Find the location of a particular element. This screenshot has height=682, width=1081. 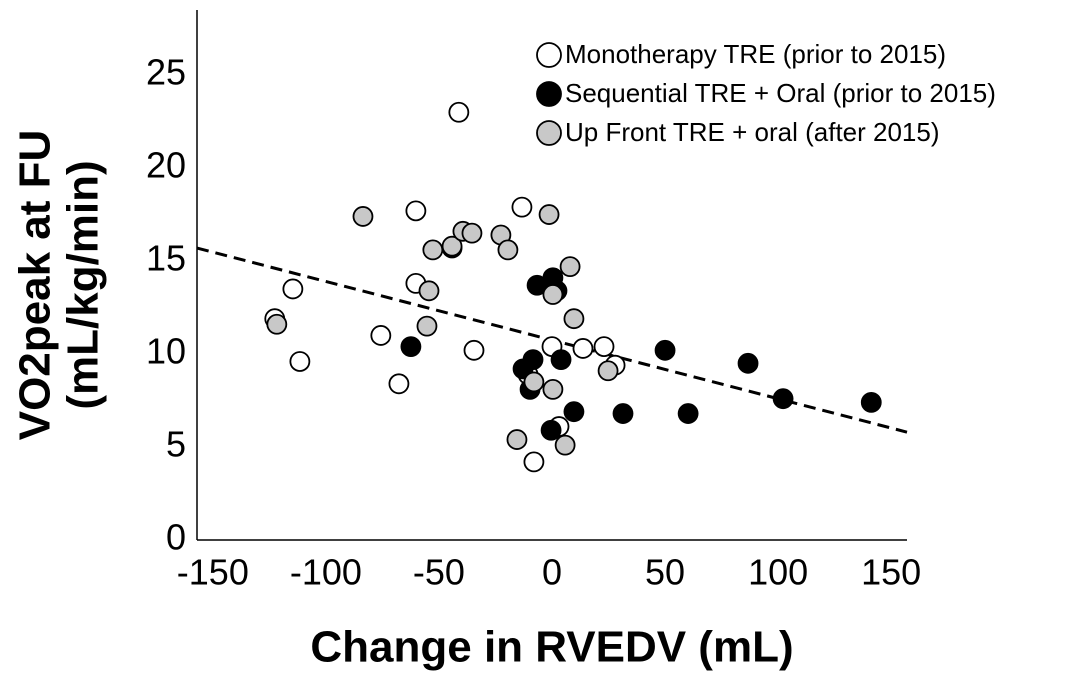

y-axis-title: VO2peak at FU is located at coordinates (35, 285).